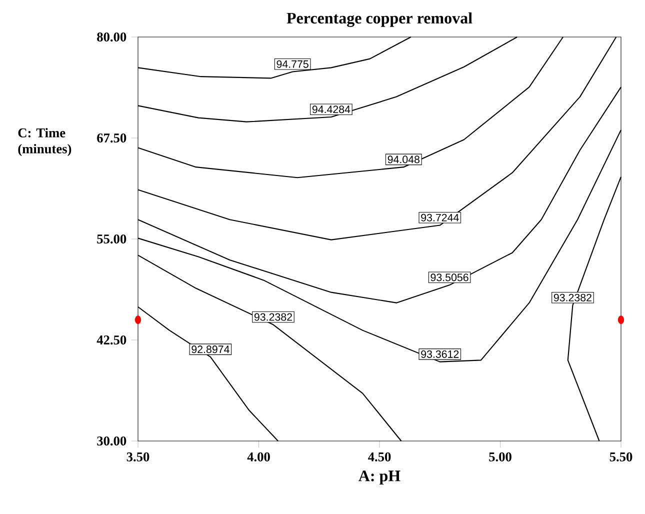 This screenshot has height=514, width=645. What do you see at coordinates (258, 457) in the screenshot?
I see `x-tick-label: 4.00` at bounding box center [258, 457].